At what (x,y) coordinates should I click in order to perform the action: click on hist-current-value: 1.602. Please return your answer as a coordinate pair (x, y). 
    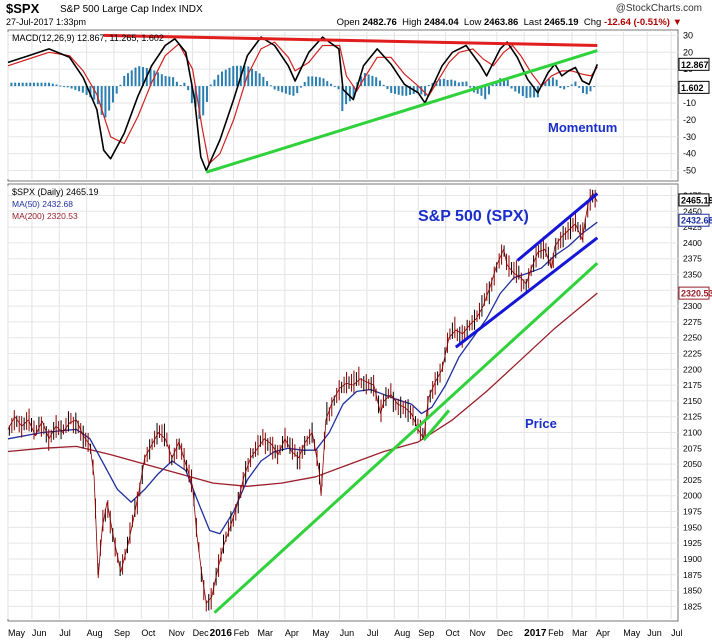
    Looking at the image, I should click on (692, 88).